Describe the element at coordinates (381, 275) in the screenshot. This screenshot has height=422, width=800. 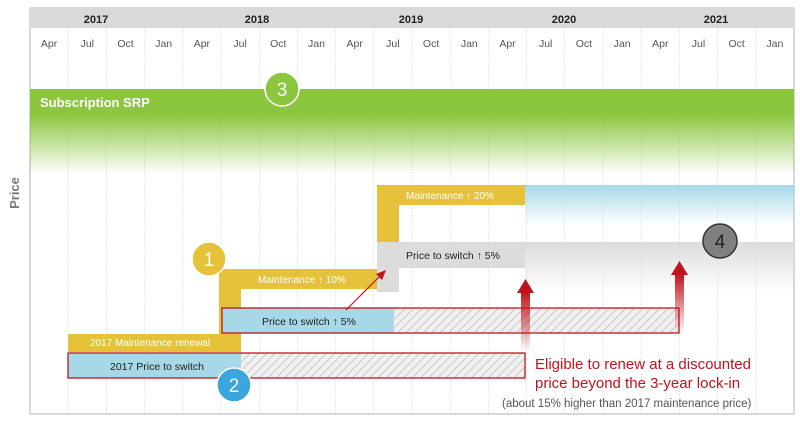
I see `diagonal-arrow-head` at that location.